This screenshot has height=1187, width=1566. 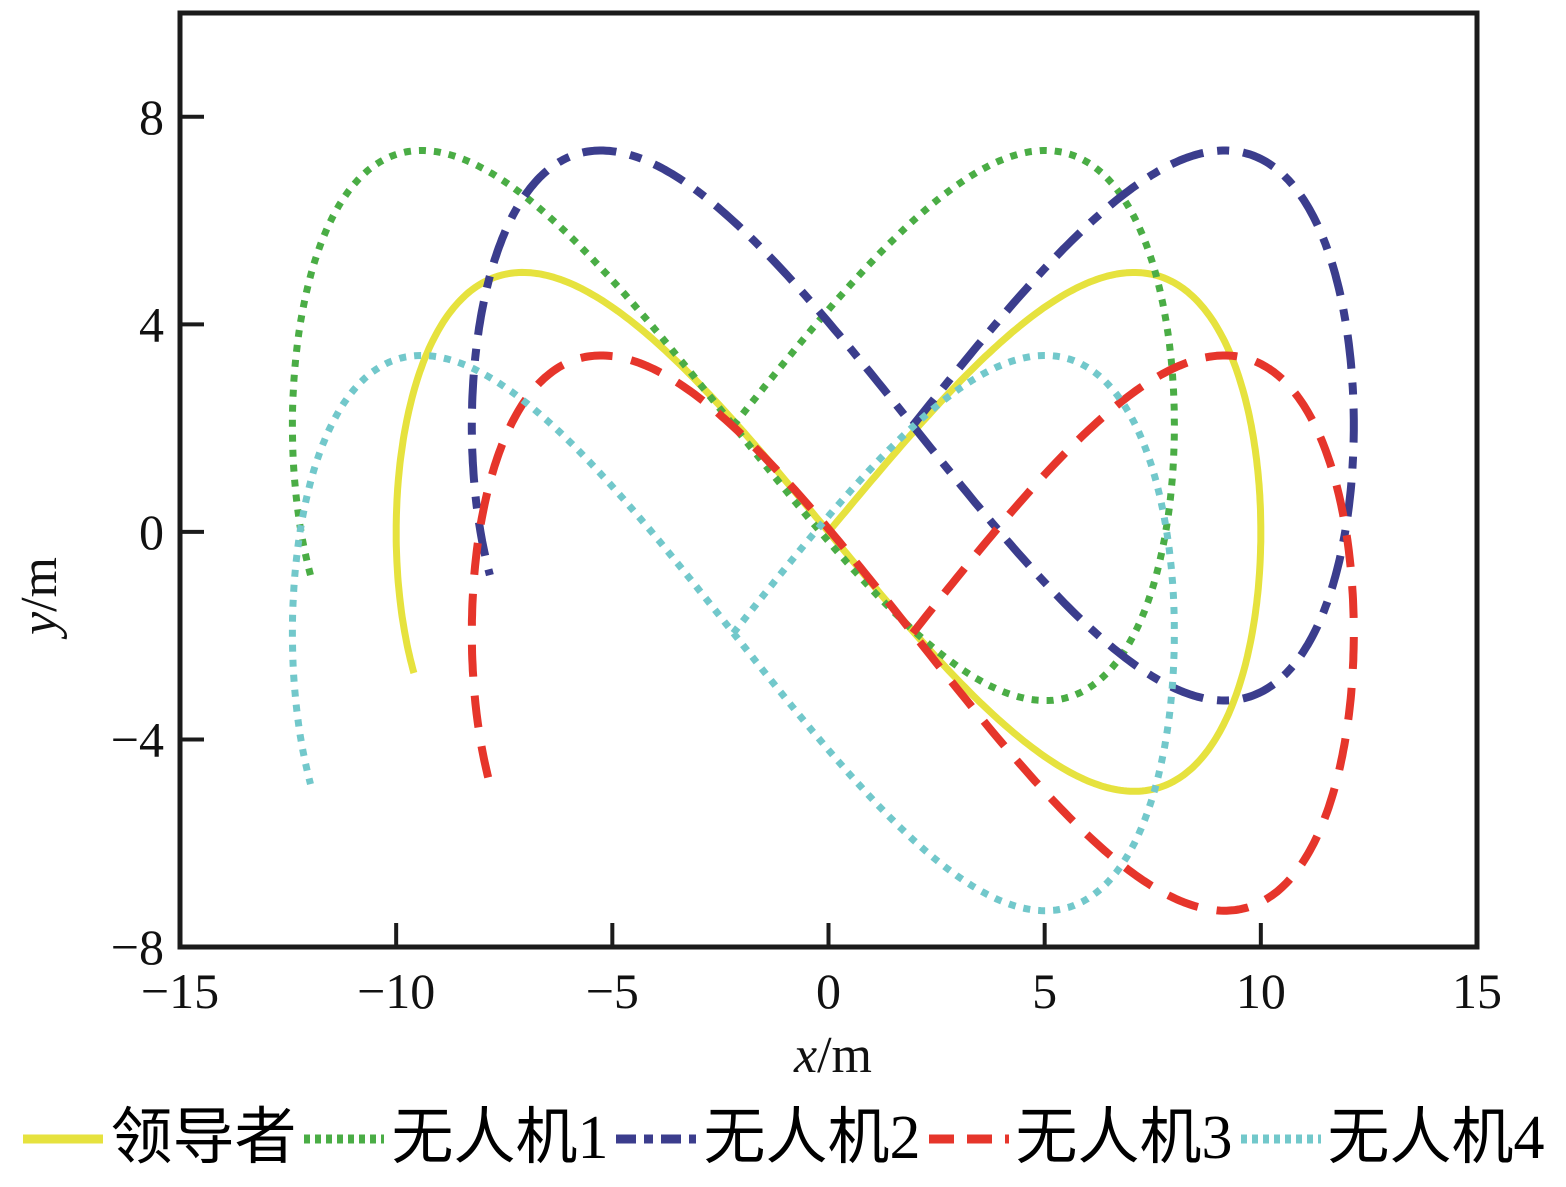 I want to click on x-axis-label-variable: x, so click(x=805, y=1055).